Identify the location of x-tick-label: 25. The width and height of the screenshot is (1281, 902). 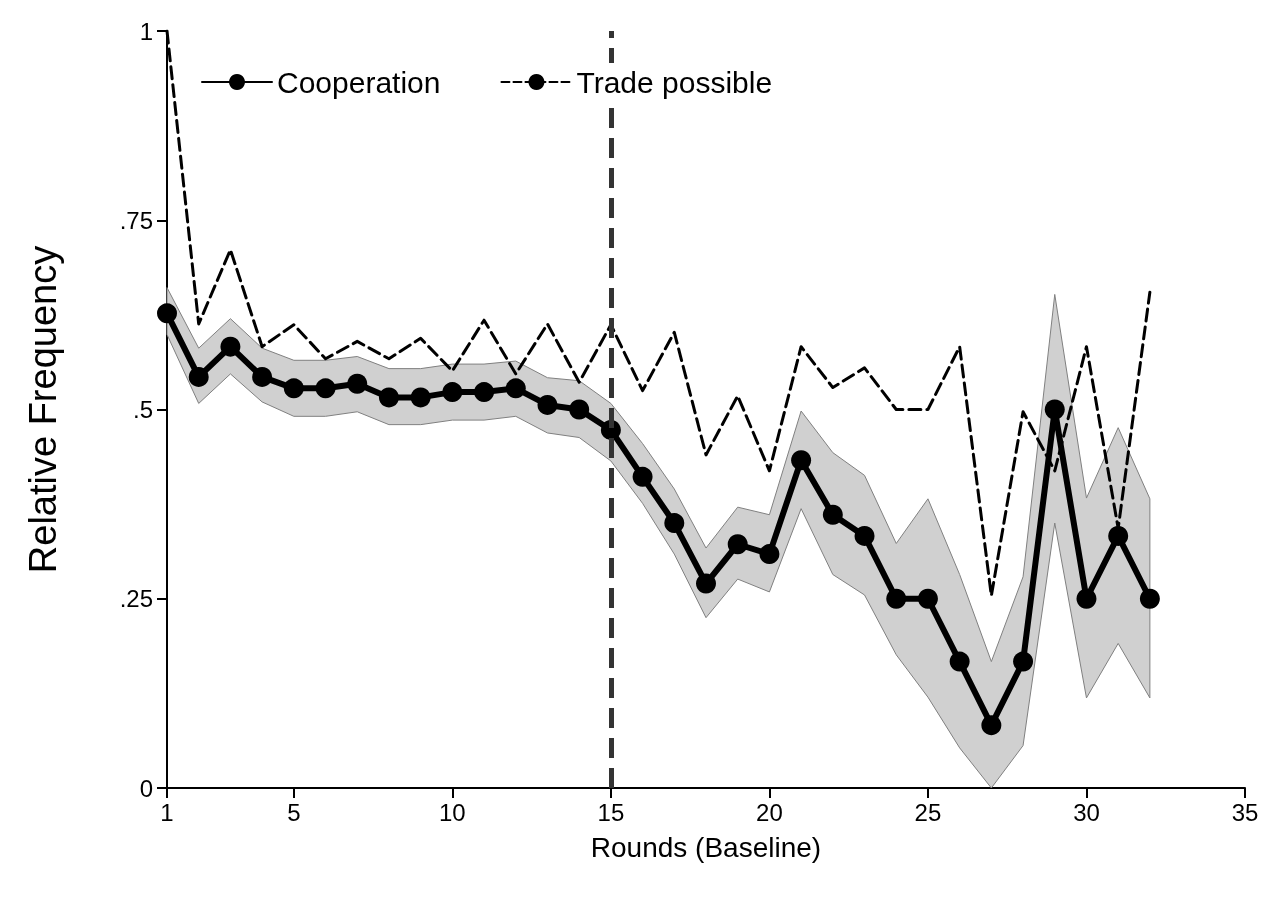
(928, 812).